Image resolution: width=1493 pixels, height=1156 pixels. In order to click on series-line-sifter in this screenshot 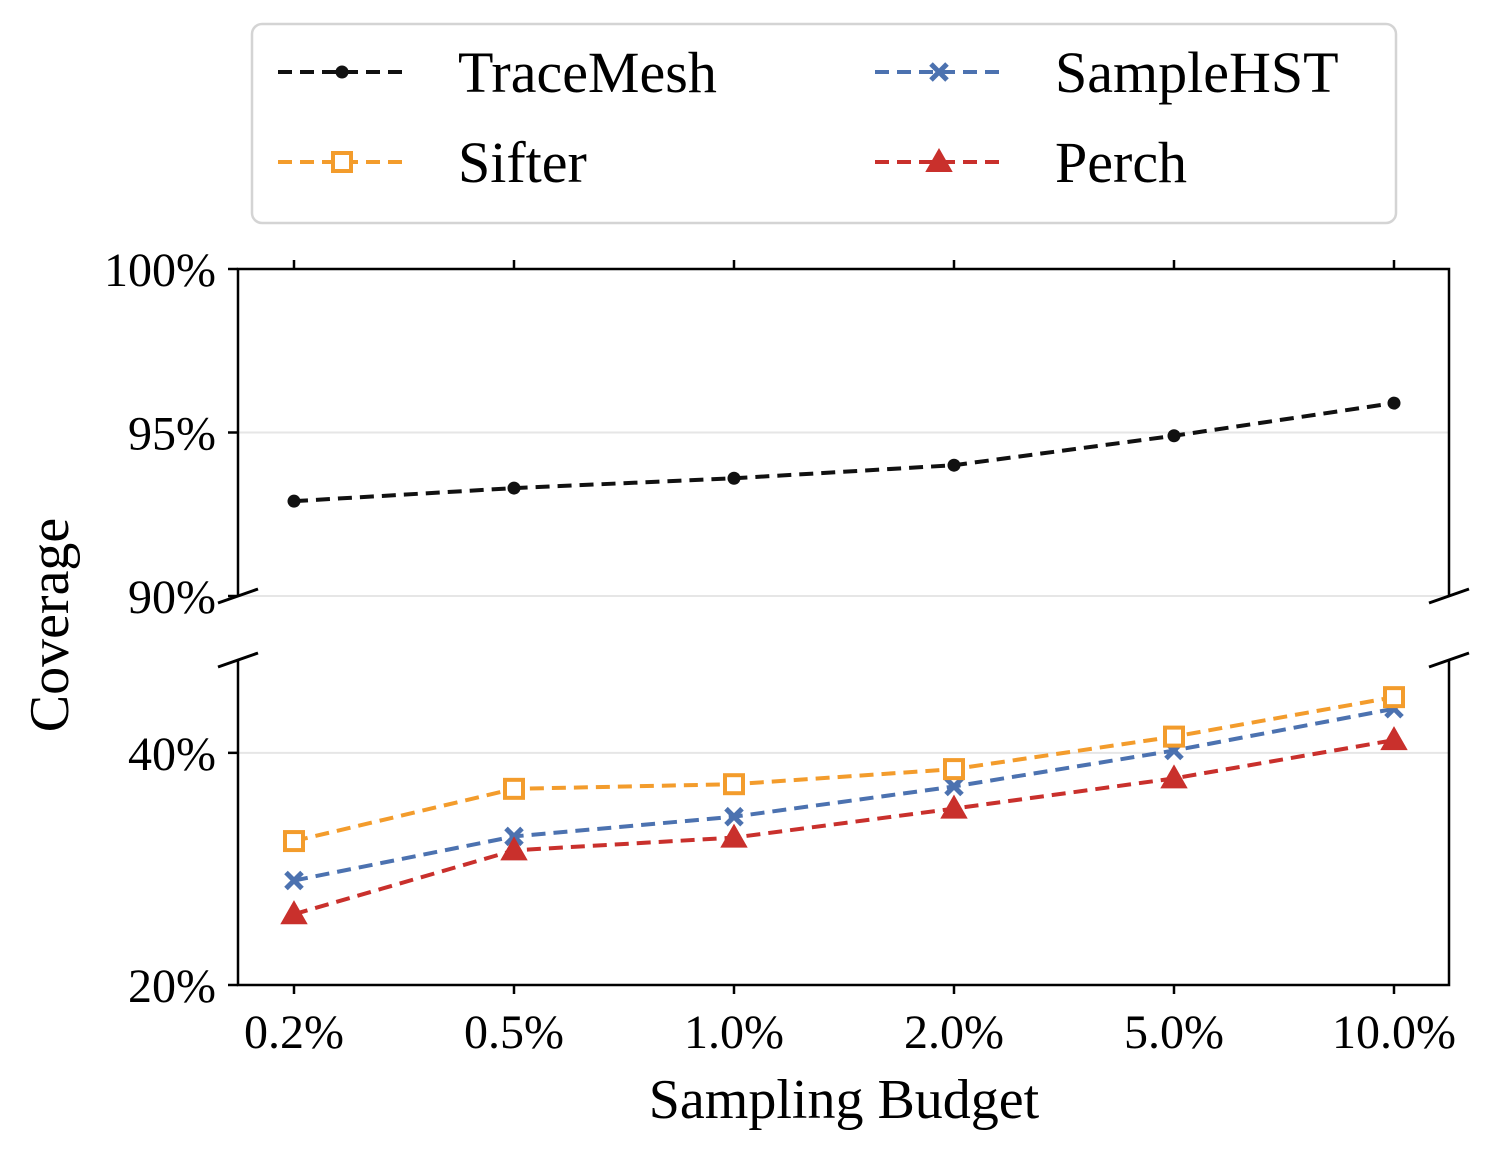, I will do `click(844, 769)`.